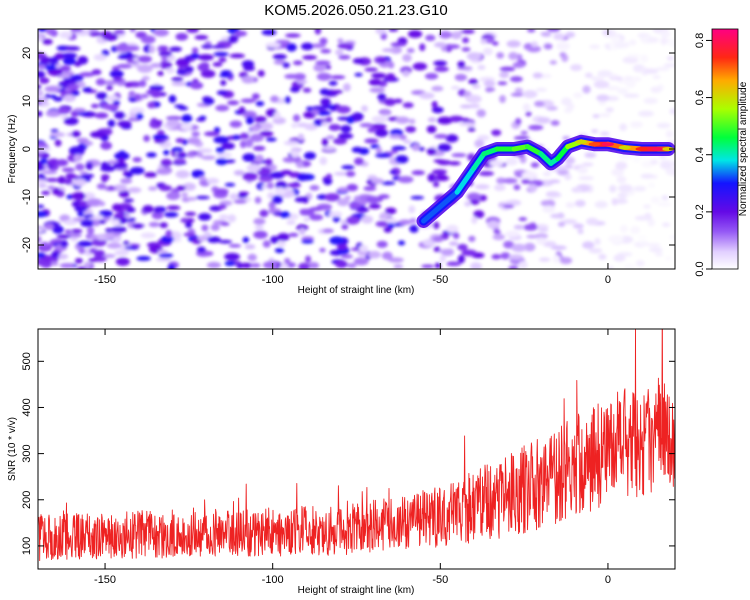  What do you see at coordinates (700, 268) in the screenshot?
I see `colorbar-tick-label: 0.0` at bounding box center [700, 268].